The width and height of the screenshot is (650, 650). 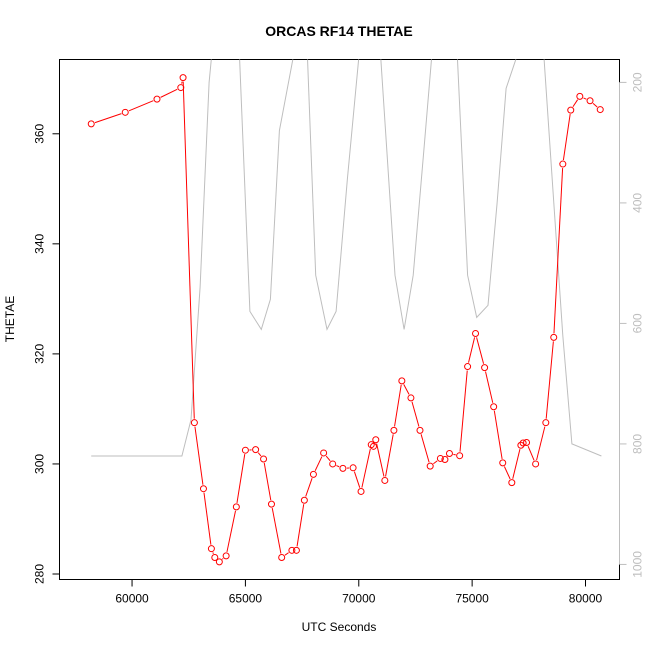 I want to click on y-tick-label: 280, so click(x=40, y=574).